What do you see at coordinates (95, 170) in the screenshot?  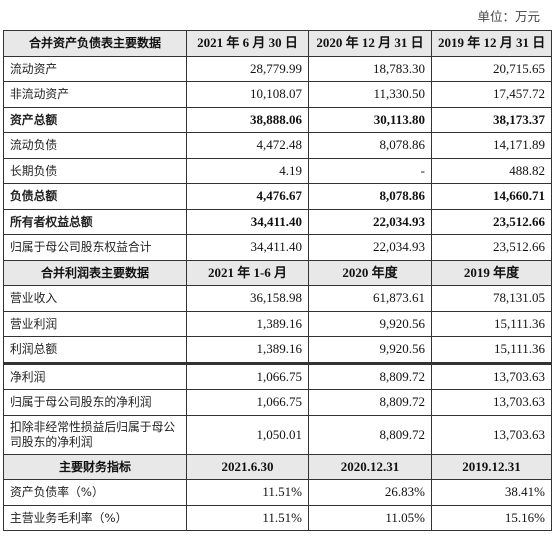 I see `row-label: 长期负债` at bounding box center [95, 170].